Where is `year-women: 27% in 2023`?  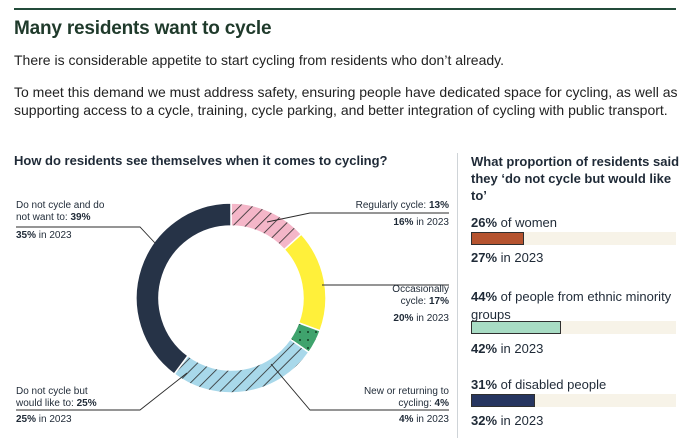 year-women: 27% in 2023 is located at coordinates (507, 257).